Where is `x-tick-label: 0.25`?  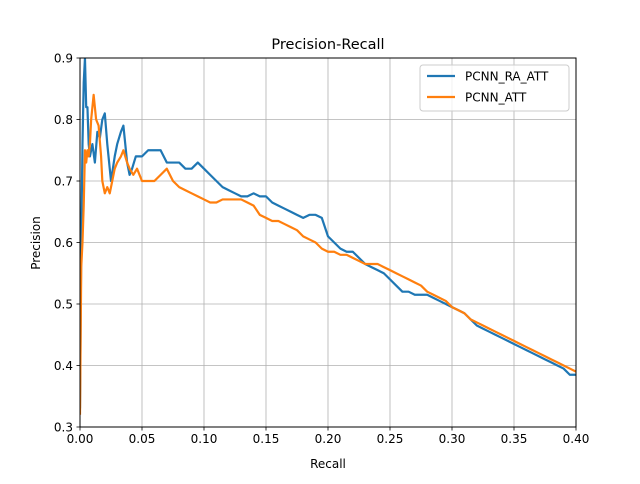 x-tick-label: 0.25 is located at coordinates (390, 439).